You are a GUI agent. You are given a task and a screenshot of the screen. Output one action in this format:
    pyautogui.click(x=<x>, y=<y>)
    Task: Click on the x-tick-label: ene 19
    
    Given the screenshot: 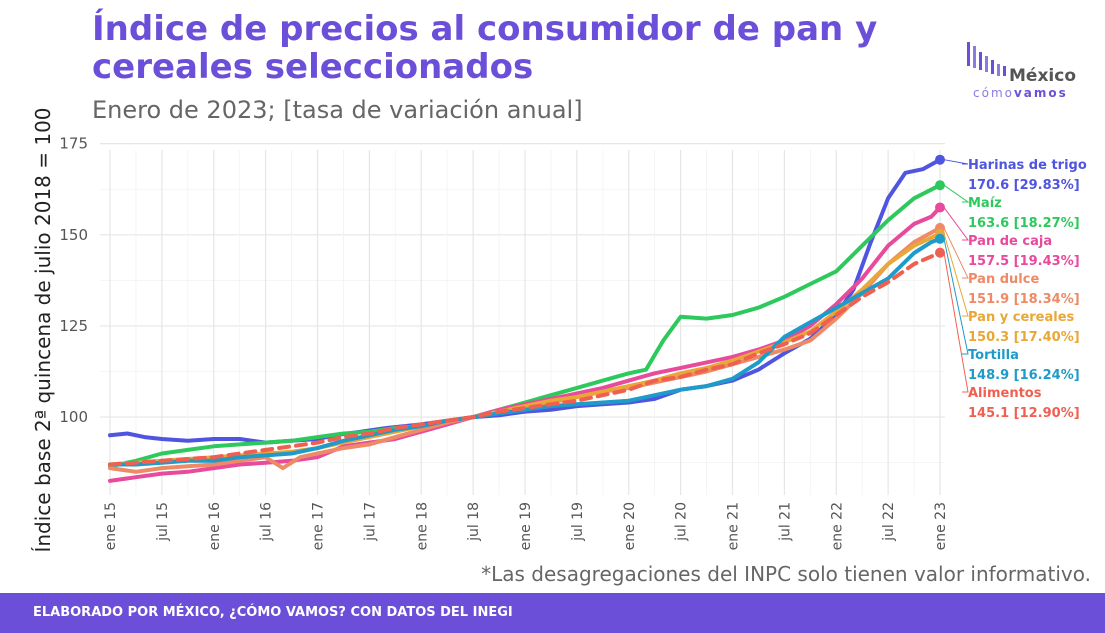 What is the action you would take?
    pyautogui.click(x=526, y=526)
    